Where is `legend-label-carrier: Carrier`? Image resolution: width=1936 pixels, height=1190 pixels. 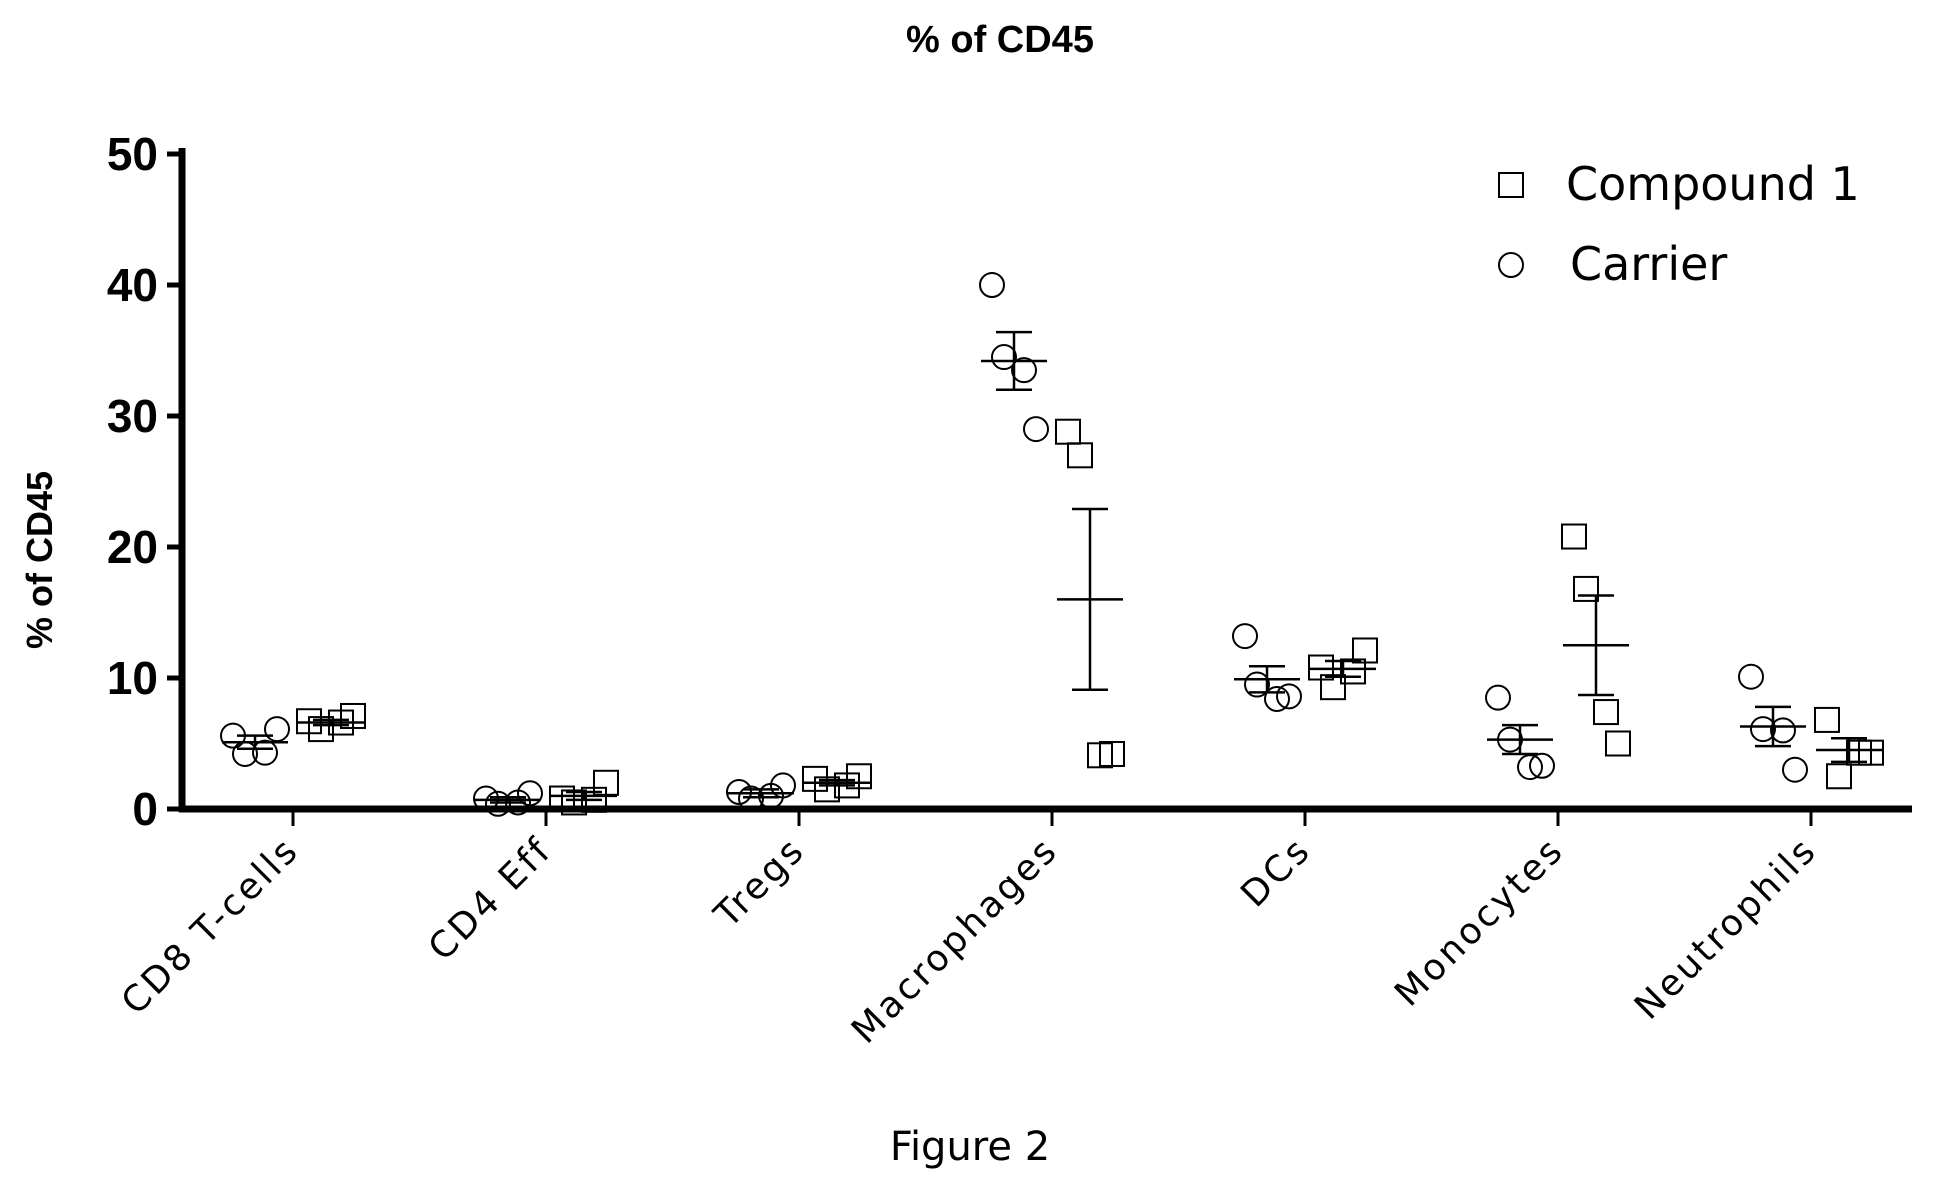 legend-label-carrier: Carrier is located at coordinates (1648, 264).